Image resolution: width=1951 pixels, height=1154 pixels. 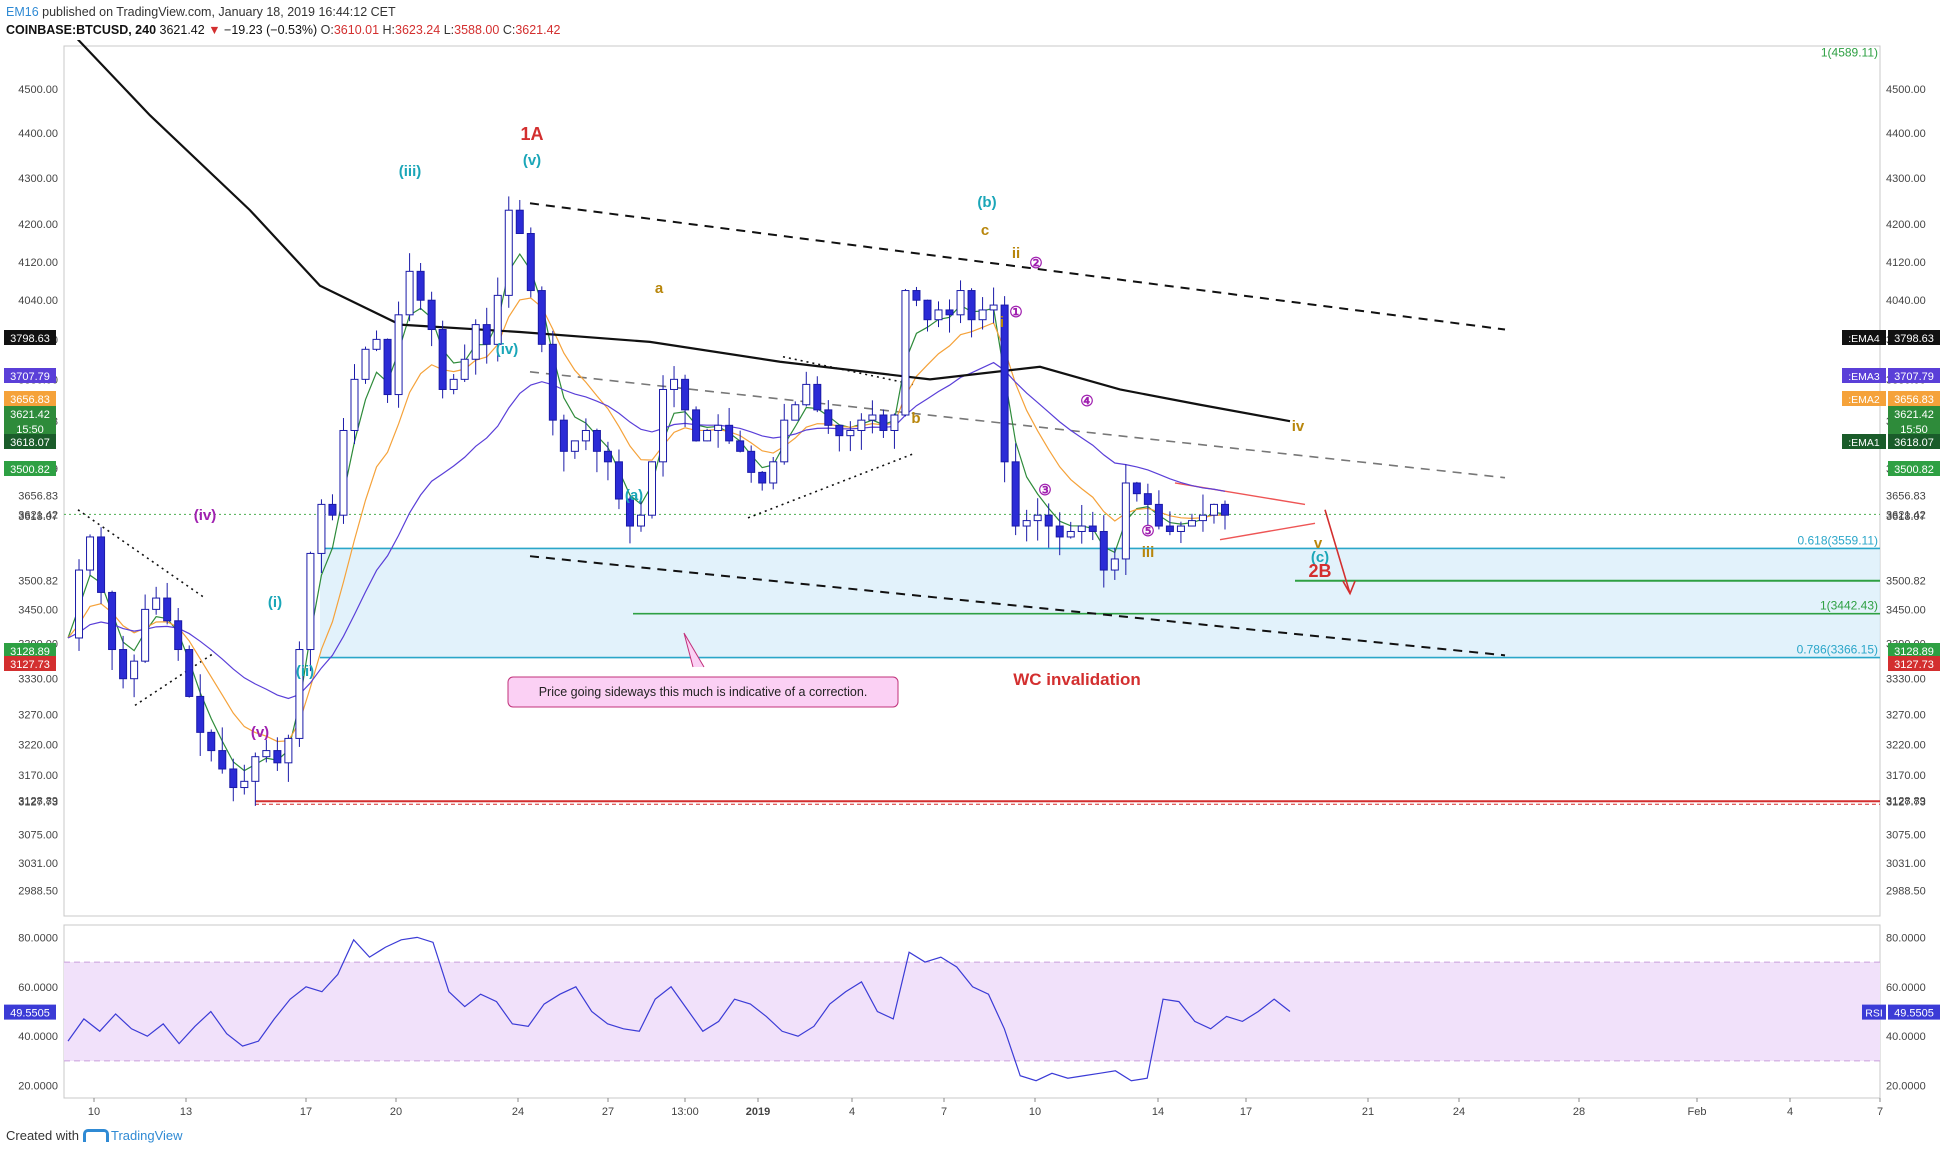 What do you see at coordinates (186, 1112) in the screenshot?
I see `x-tick-label: 13` at bounding box center [186, 1112].